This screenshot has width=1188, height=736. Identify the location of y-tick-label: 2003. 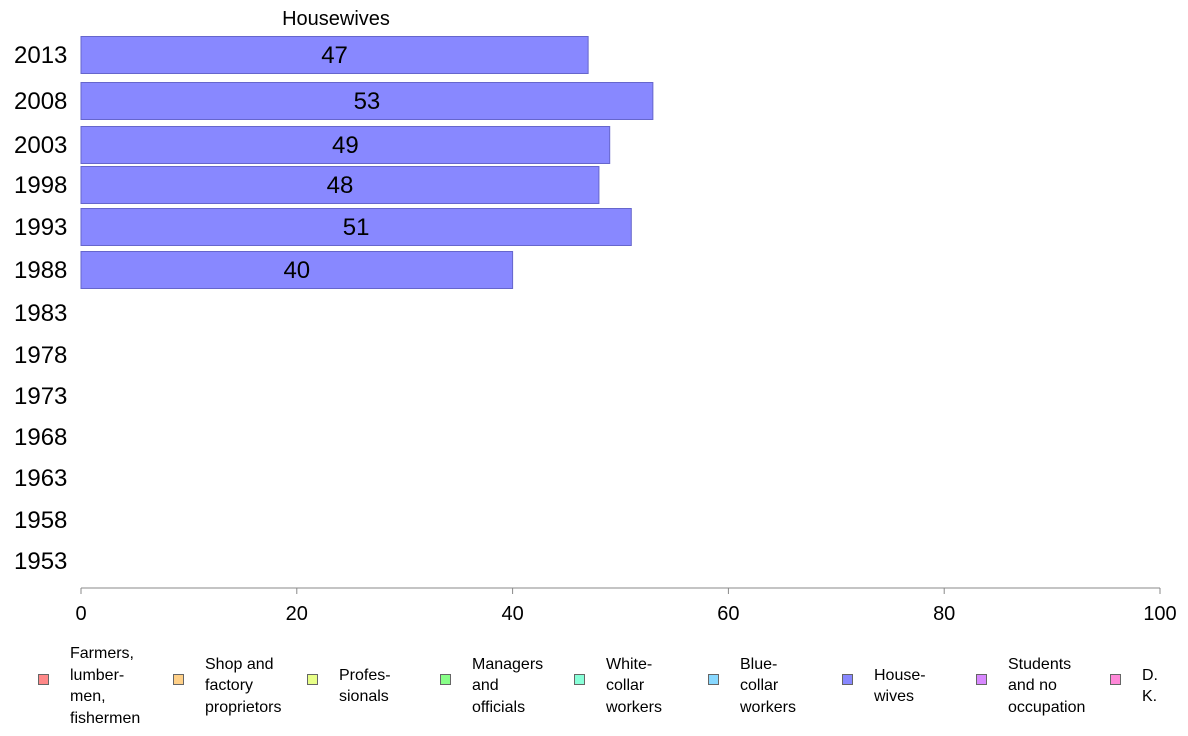
(40, 145).